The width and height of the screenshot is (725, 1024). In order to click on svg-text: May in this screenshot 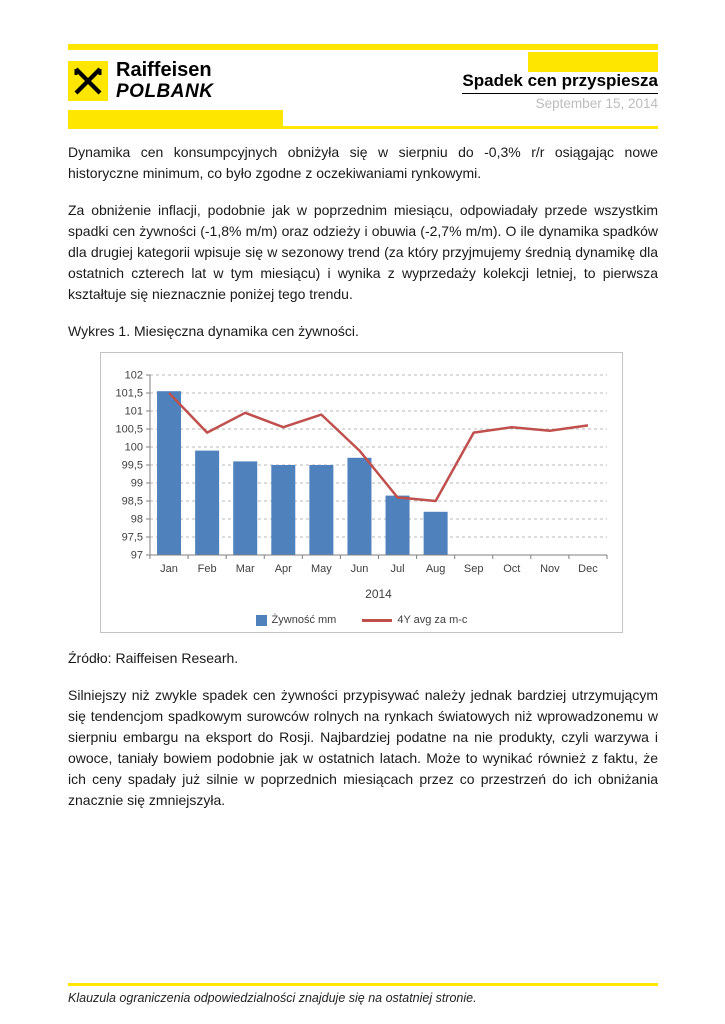, I will do `click(321, 569)`.